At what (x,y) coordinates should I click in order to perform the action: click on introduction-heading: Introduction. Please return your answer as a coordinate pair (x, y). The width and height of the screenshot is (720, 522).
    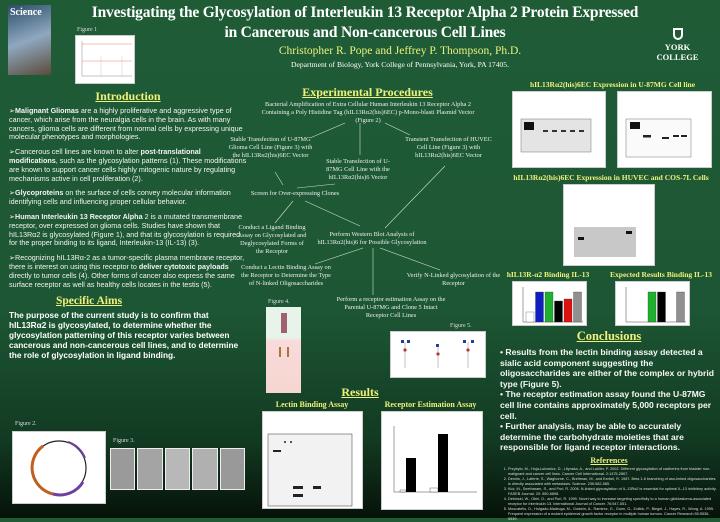
    Looking at the image, I should click on (128, 96).